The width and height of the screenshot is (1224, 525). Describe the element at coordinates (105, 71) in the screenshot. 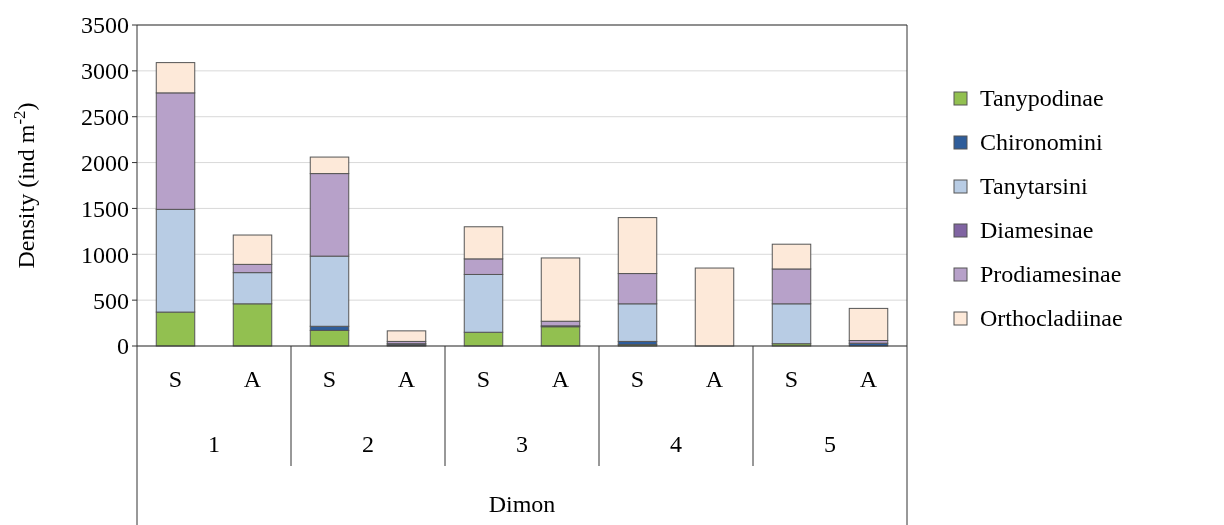

I see `y-tick-label: 3000` at that location.